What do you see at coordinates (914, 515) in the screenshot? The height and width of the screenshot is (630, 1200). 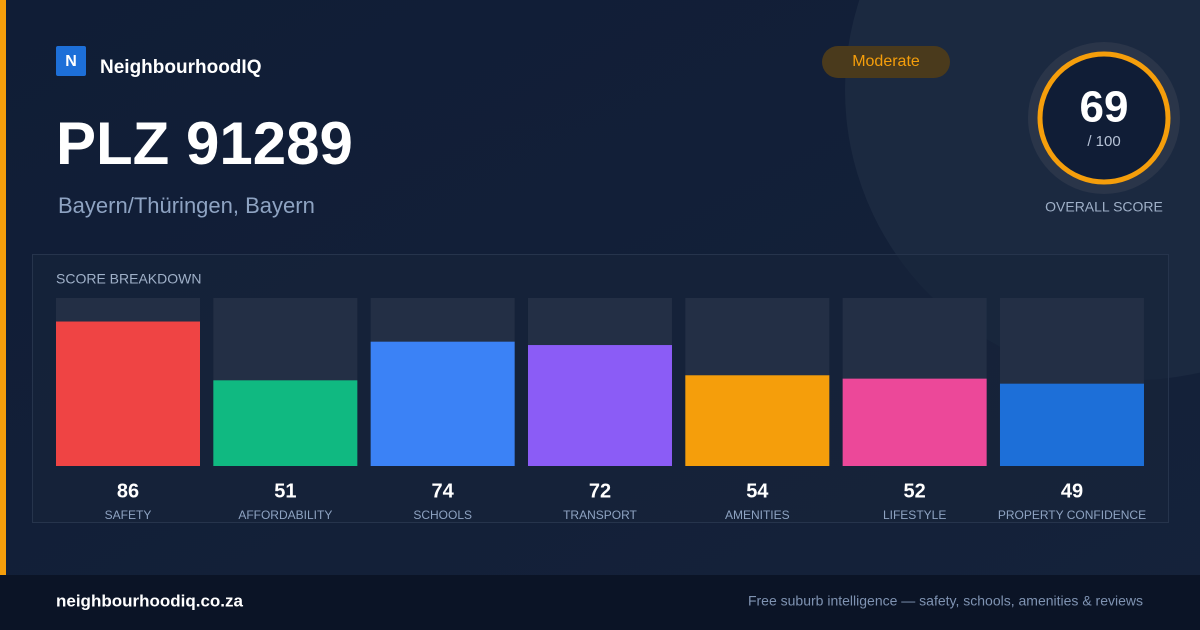 I see `category-label: LIFESTYLE` at bounding box center [914, 515].